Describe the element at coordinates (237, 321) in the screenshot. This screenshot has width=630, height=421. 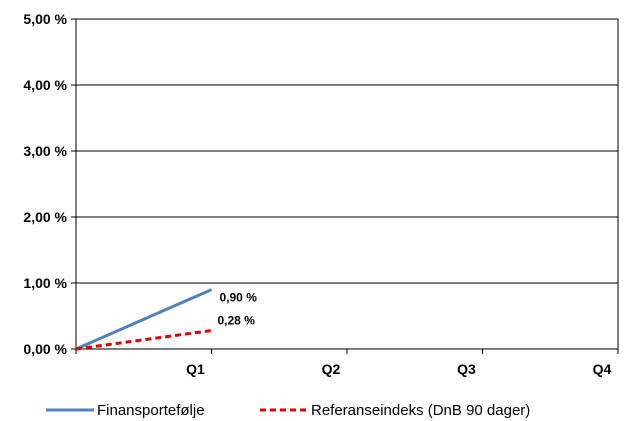
I see `data-label: 0,28 %` at that location.